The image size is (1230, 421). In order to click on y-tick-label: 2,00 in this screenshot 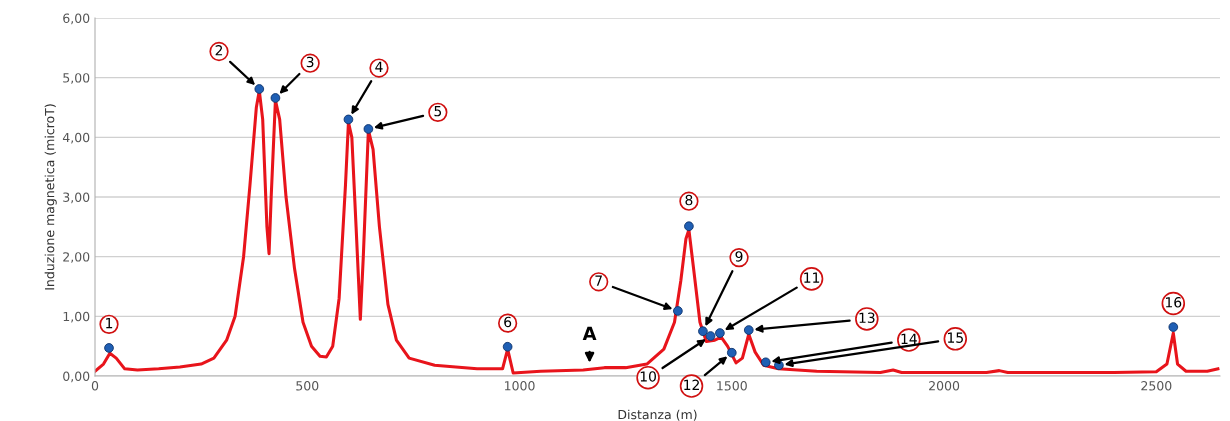, I will do `click(76, 257)`.